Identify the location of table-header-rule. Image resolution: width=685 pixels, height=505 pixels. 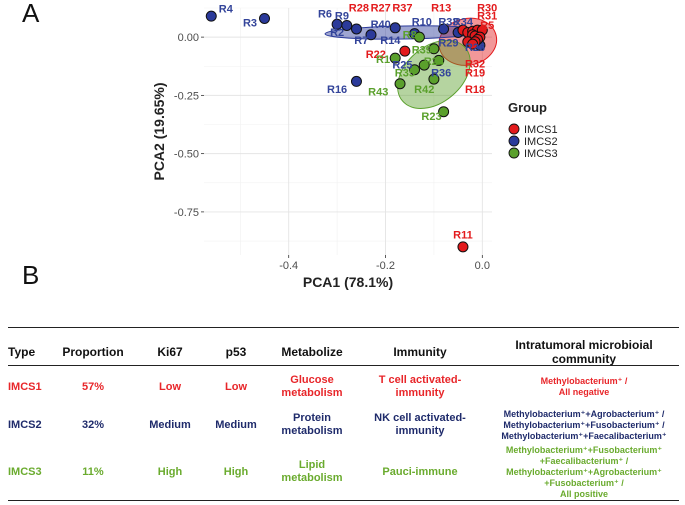
(343, 365).